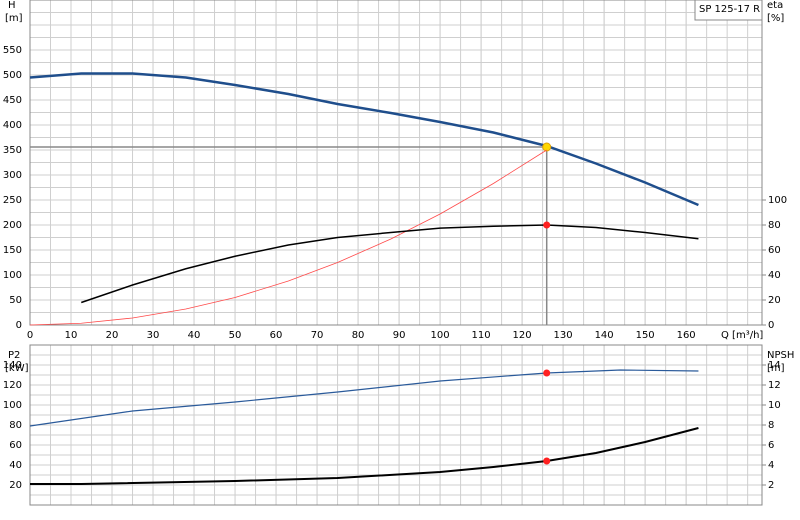  Describe the element at coordinates (12, 250) in the screenshot. I see `y-tick-label: 150` at that location.